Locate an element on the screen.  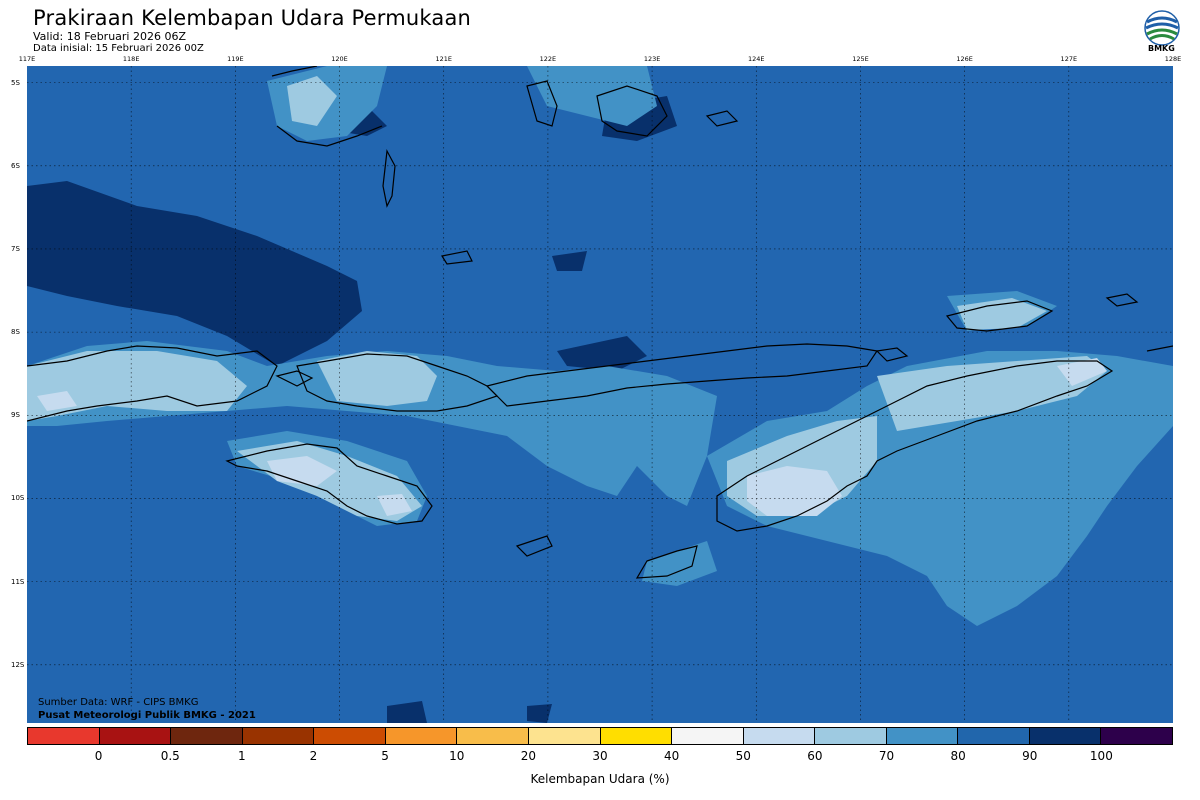
lon-tick-label: 122E is located at coordinates (548, 59).